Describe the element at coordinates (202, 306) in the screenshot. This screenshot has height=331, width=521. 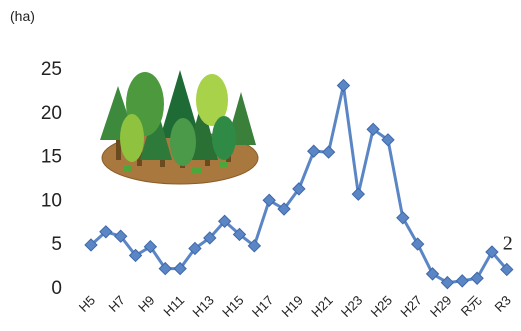
I see `x-tick-label: H13` at that location.